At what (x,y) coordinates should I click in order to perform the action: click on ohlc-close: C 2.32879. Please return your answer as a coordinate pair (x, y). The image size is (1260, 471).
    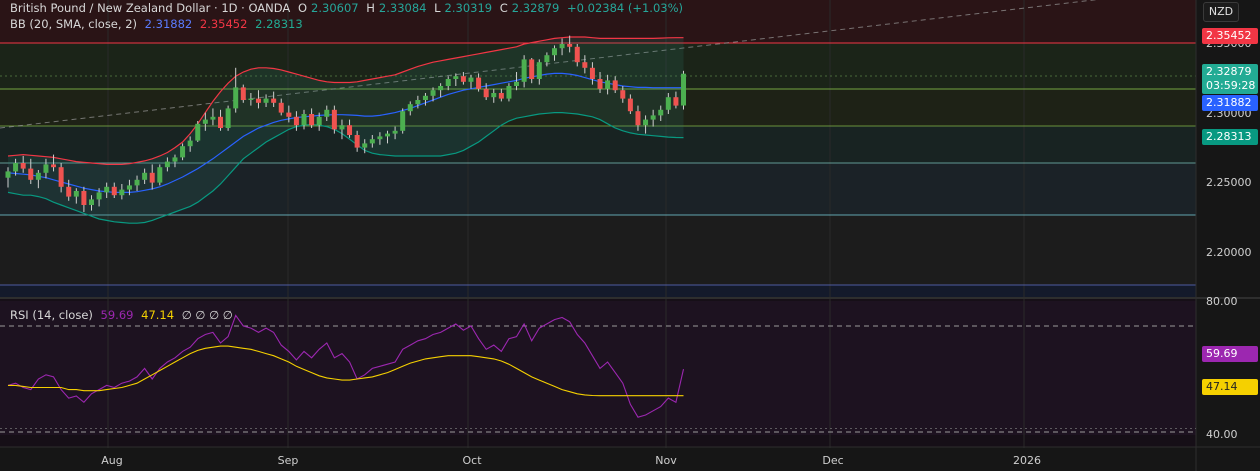
    Looking at the image, I should click on (529, 8).